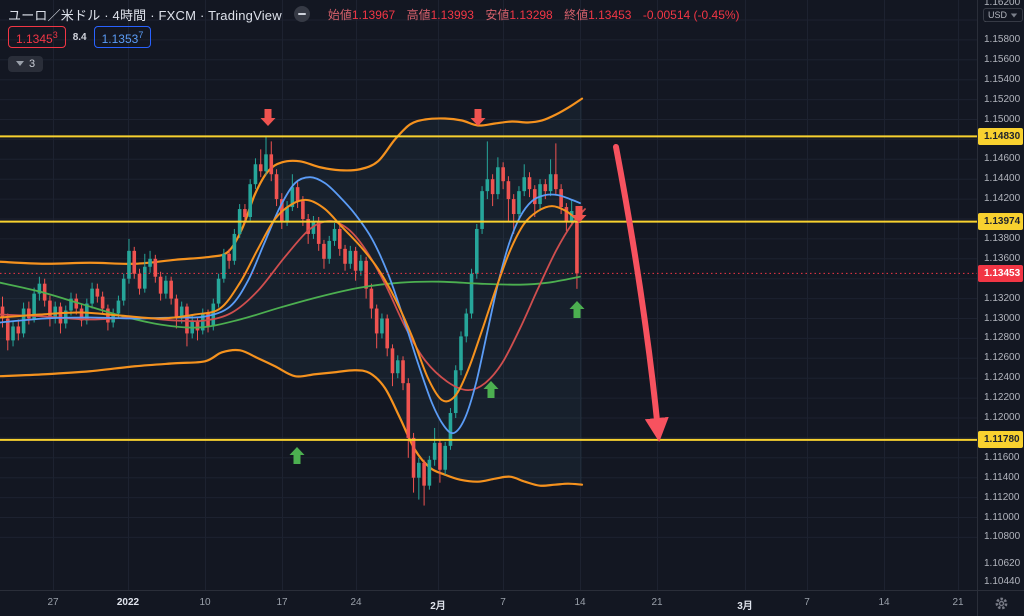 Image resolution: width=1024 pixels, height=616 pixels. I want to click on close-label: 終値, so click(576, 14).